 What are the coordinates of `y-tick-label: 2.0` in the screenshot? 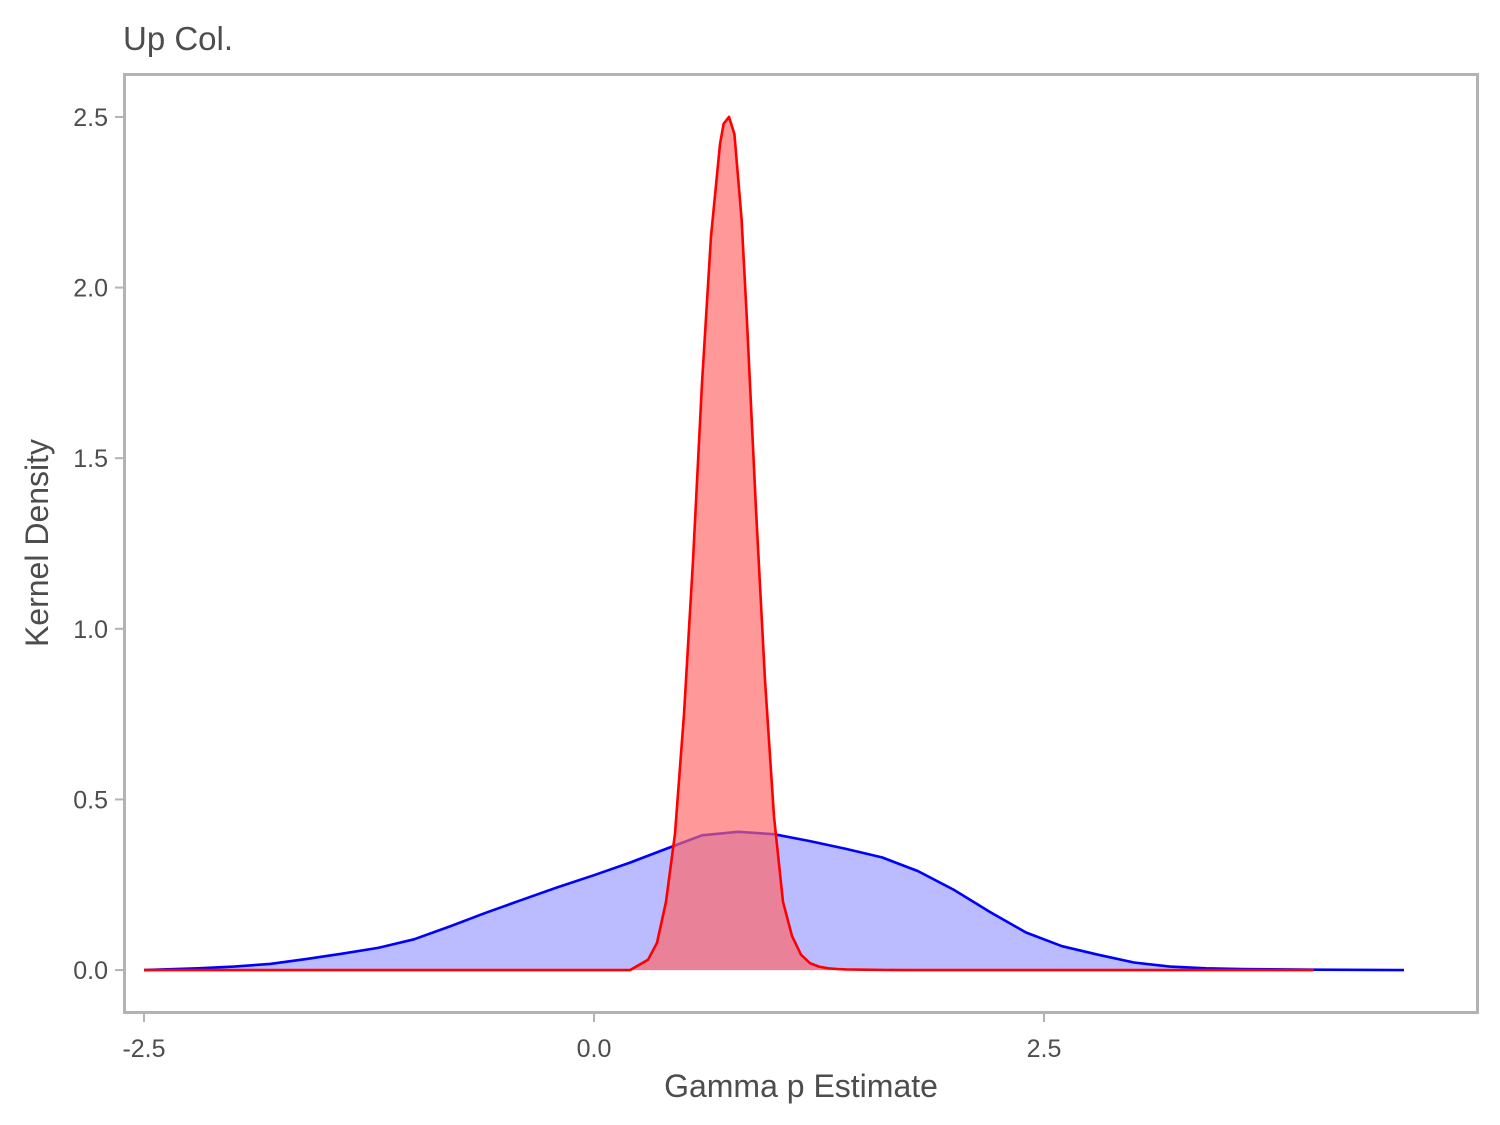 It's located at (90, 289).